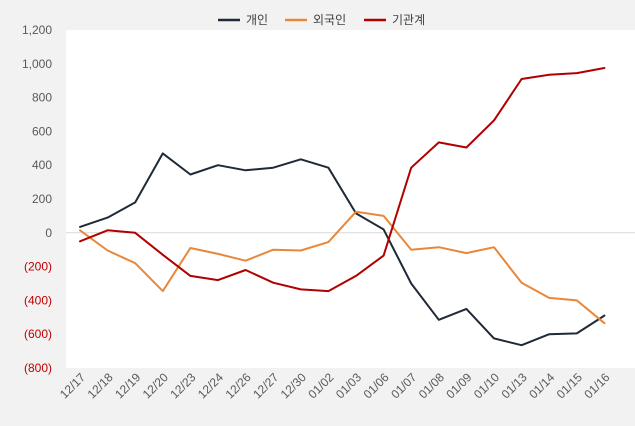 This screenshot has height=426, width=635. What do you see at coordinates (38, 334) in the screenshot?
I see `y-tick-label: (600)` at bounding box center [38, 334].